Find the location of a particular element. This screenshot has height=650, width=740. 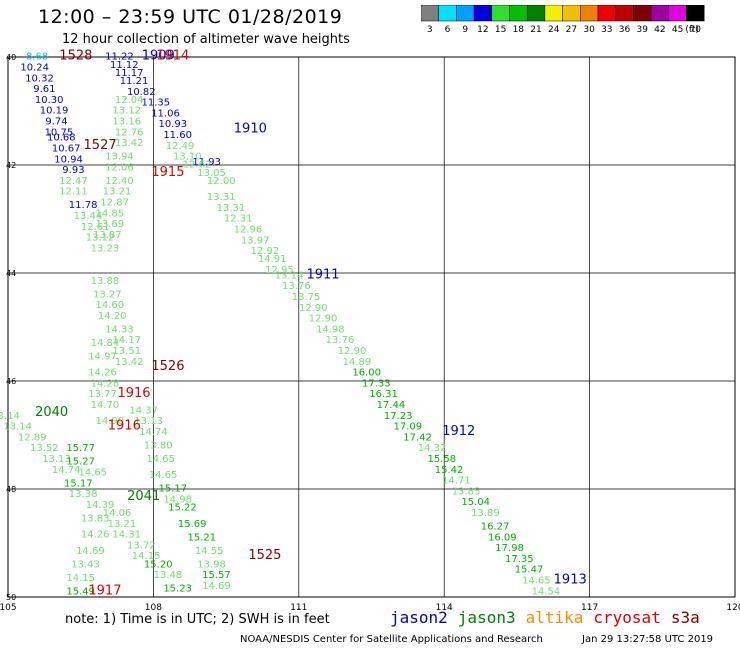

swh-value: 12.61 is located at coordinates (95, 227).